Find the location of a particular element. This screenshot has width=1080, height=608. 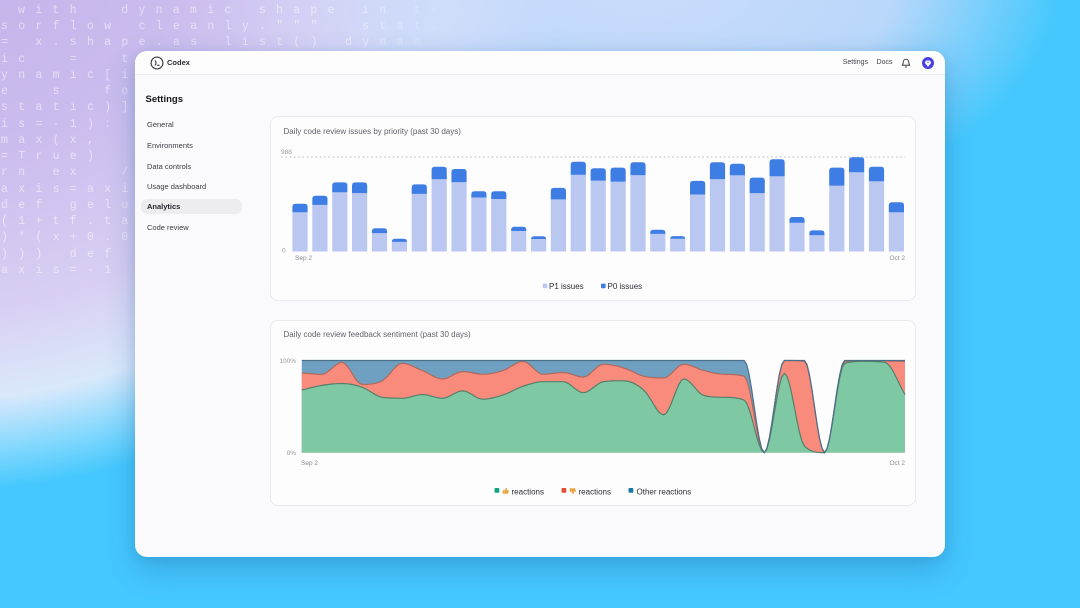

svg-text: 100% is located at coordinates (287, 361).